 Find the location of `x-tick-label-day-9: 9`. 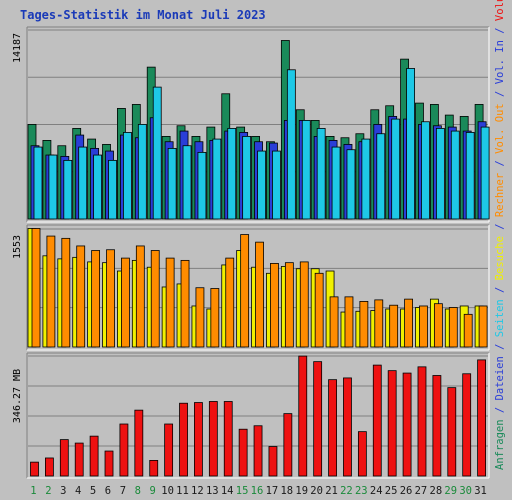

x-tick-label-day-9: 9 is located at coordinates (153, 491).